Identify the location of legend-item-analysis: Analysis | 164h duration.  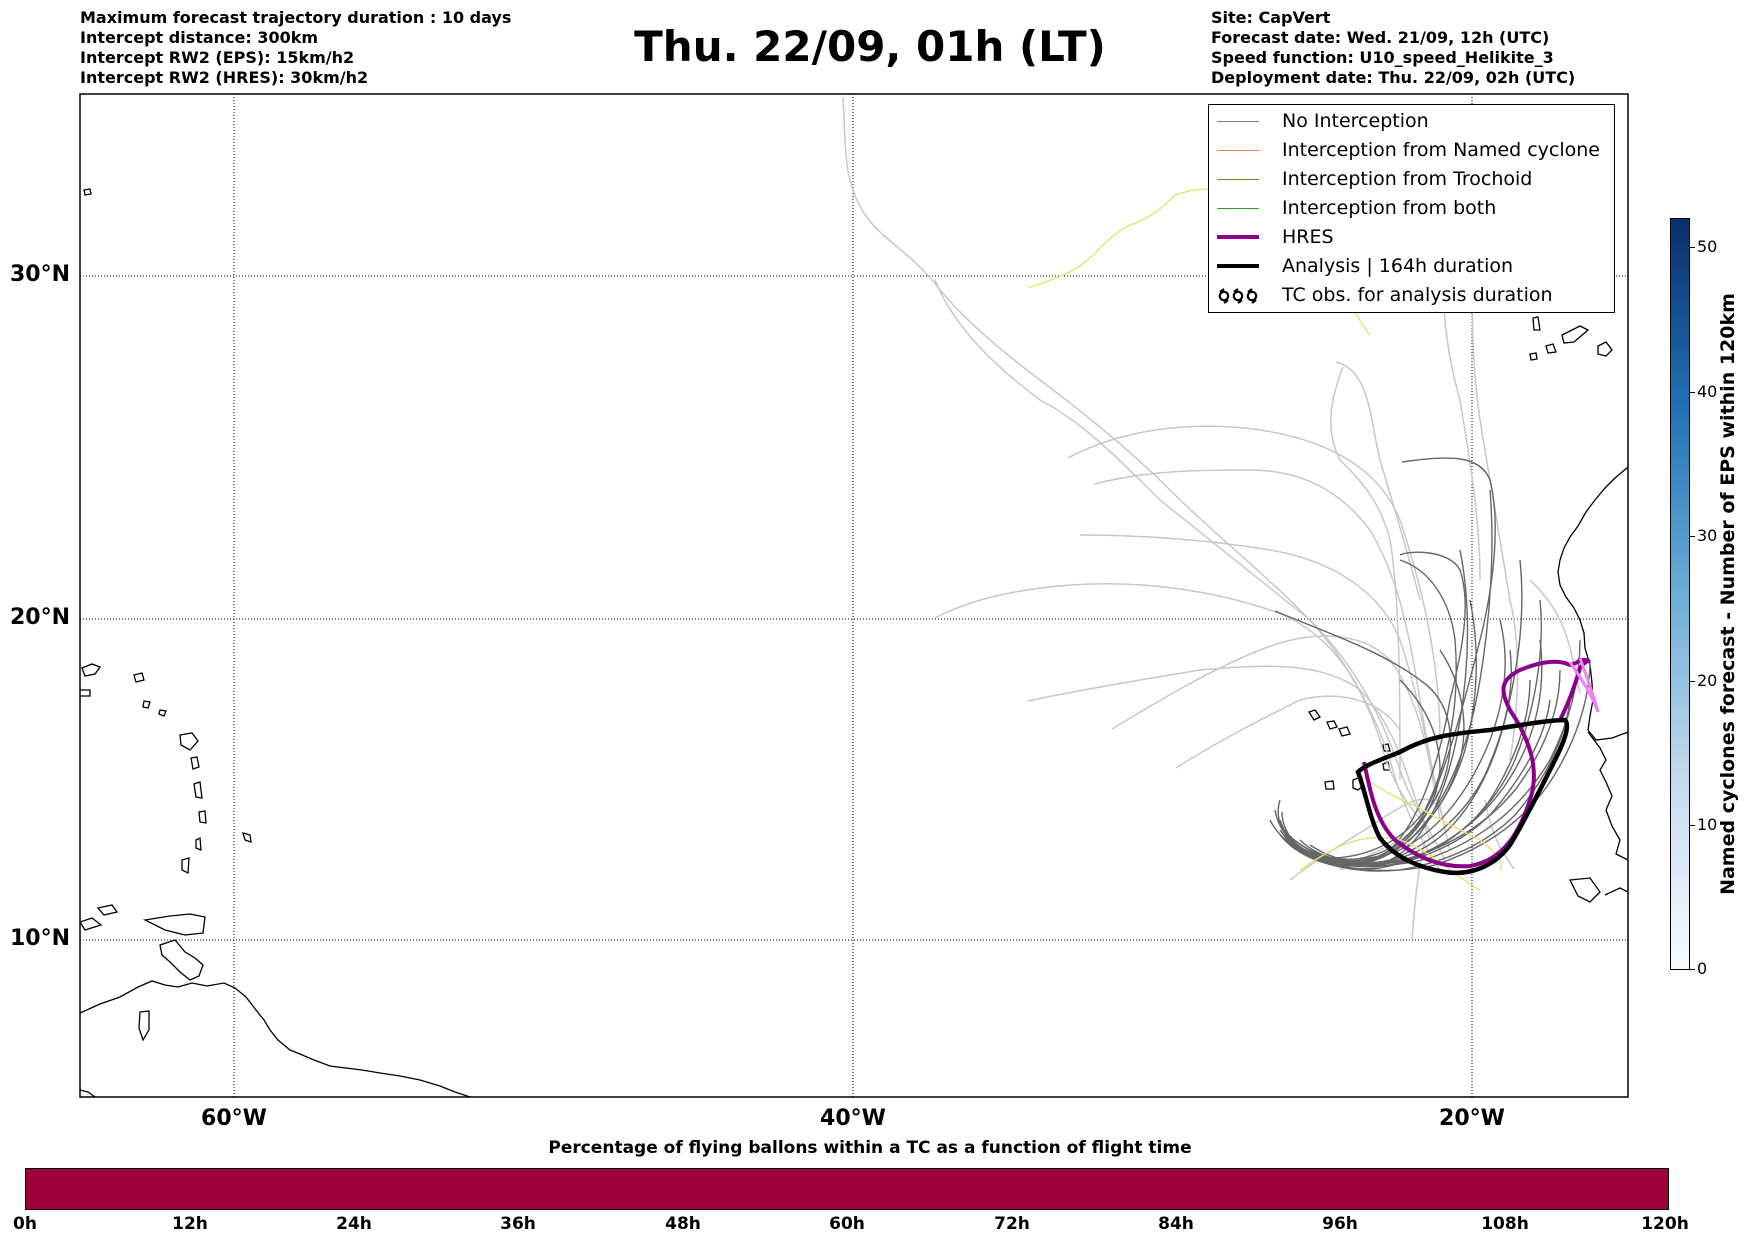
(1365, 266).